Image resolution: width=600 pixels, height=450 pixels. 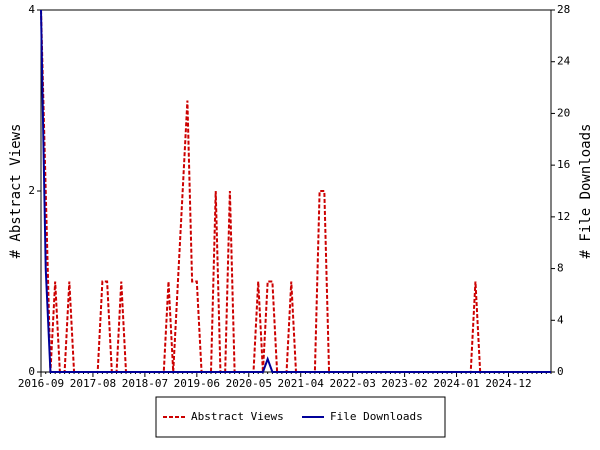 I want to click on legend-label: Abstract Views, so click(x=237, y=416).